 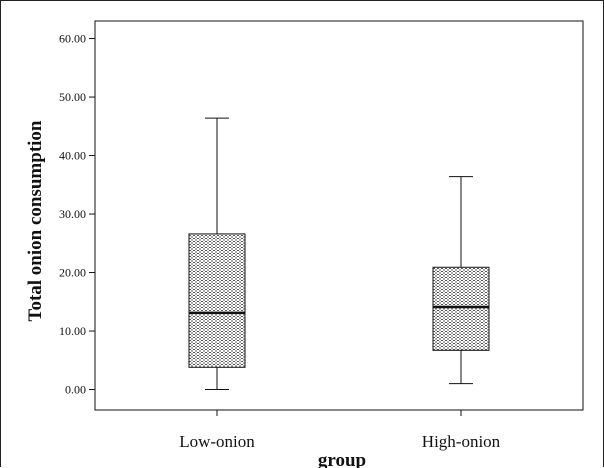 I want to click on x-category-label: High-onion, so click(x=461, y=441).